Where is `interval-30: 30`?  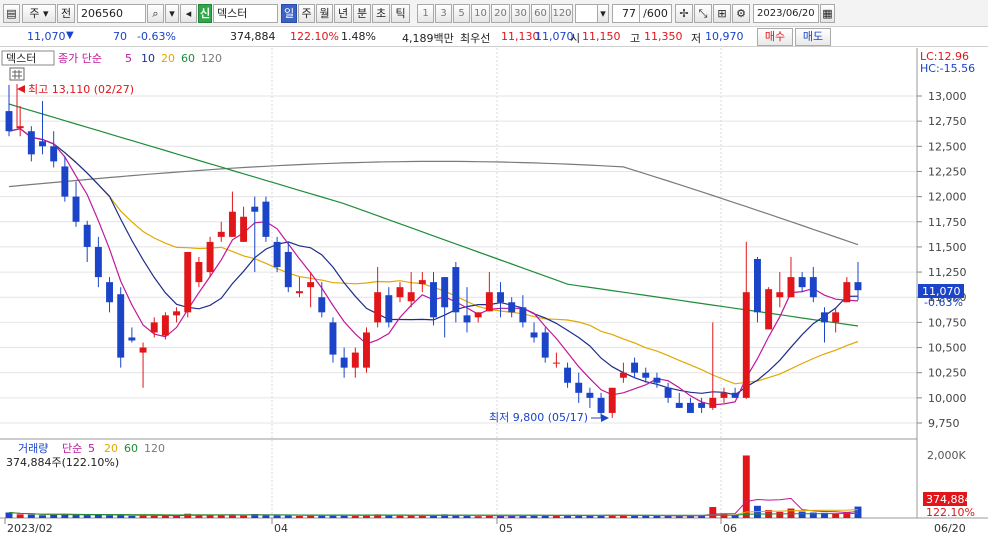
interval-30: 30 is located at coordinates (520, 13).